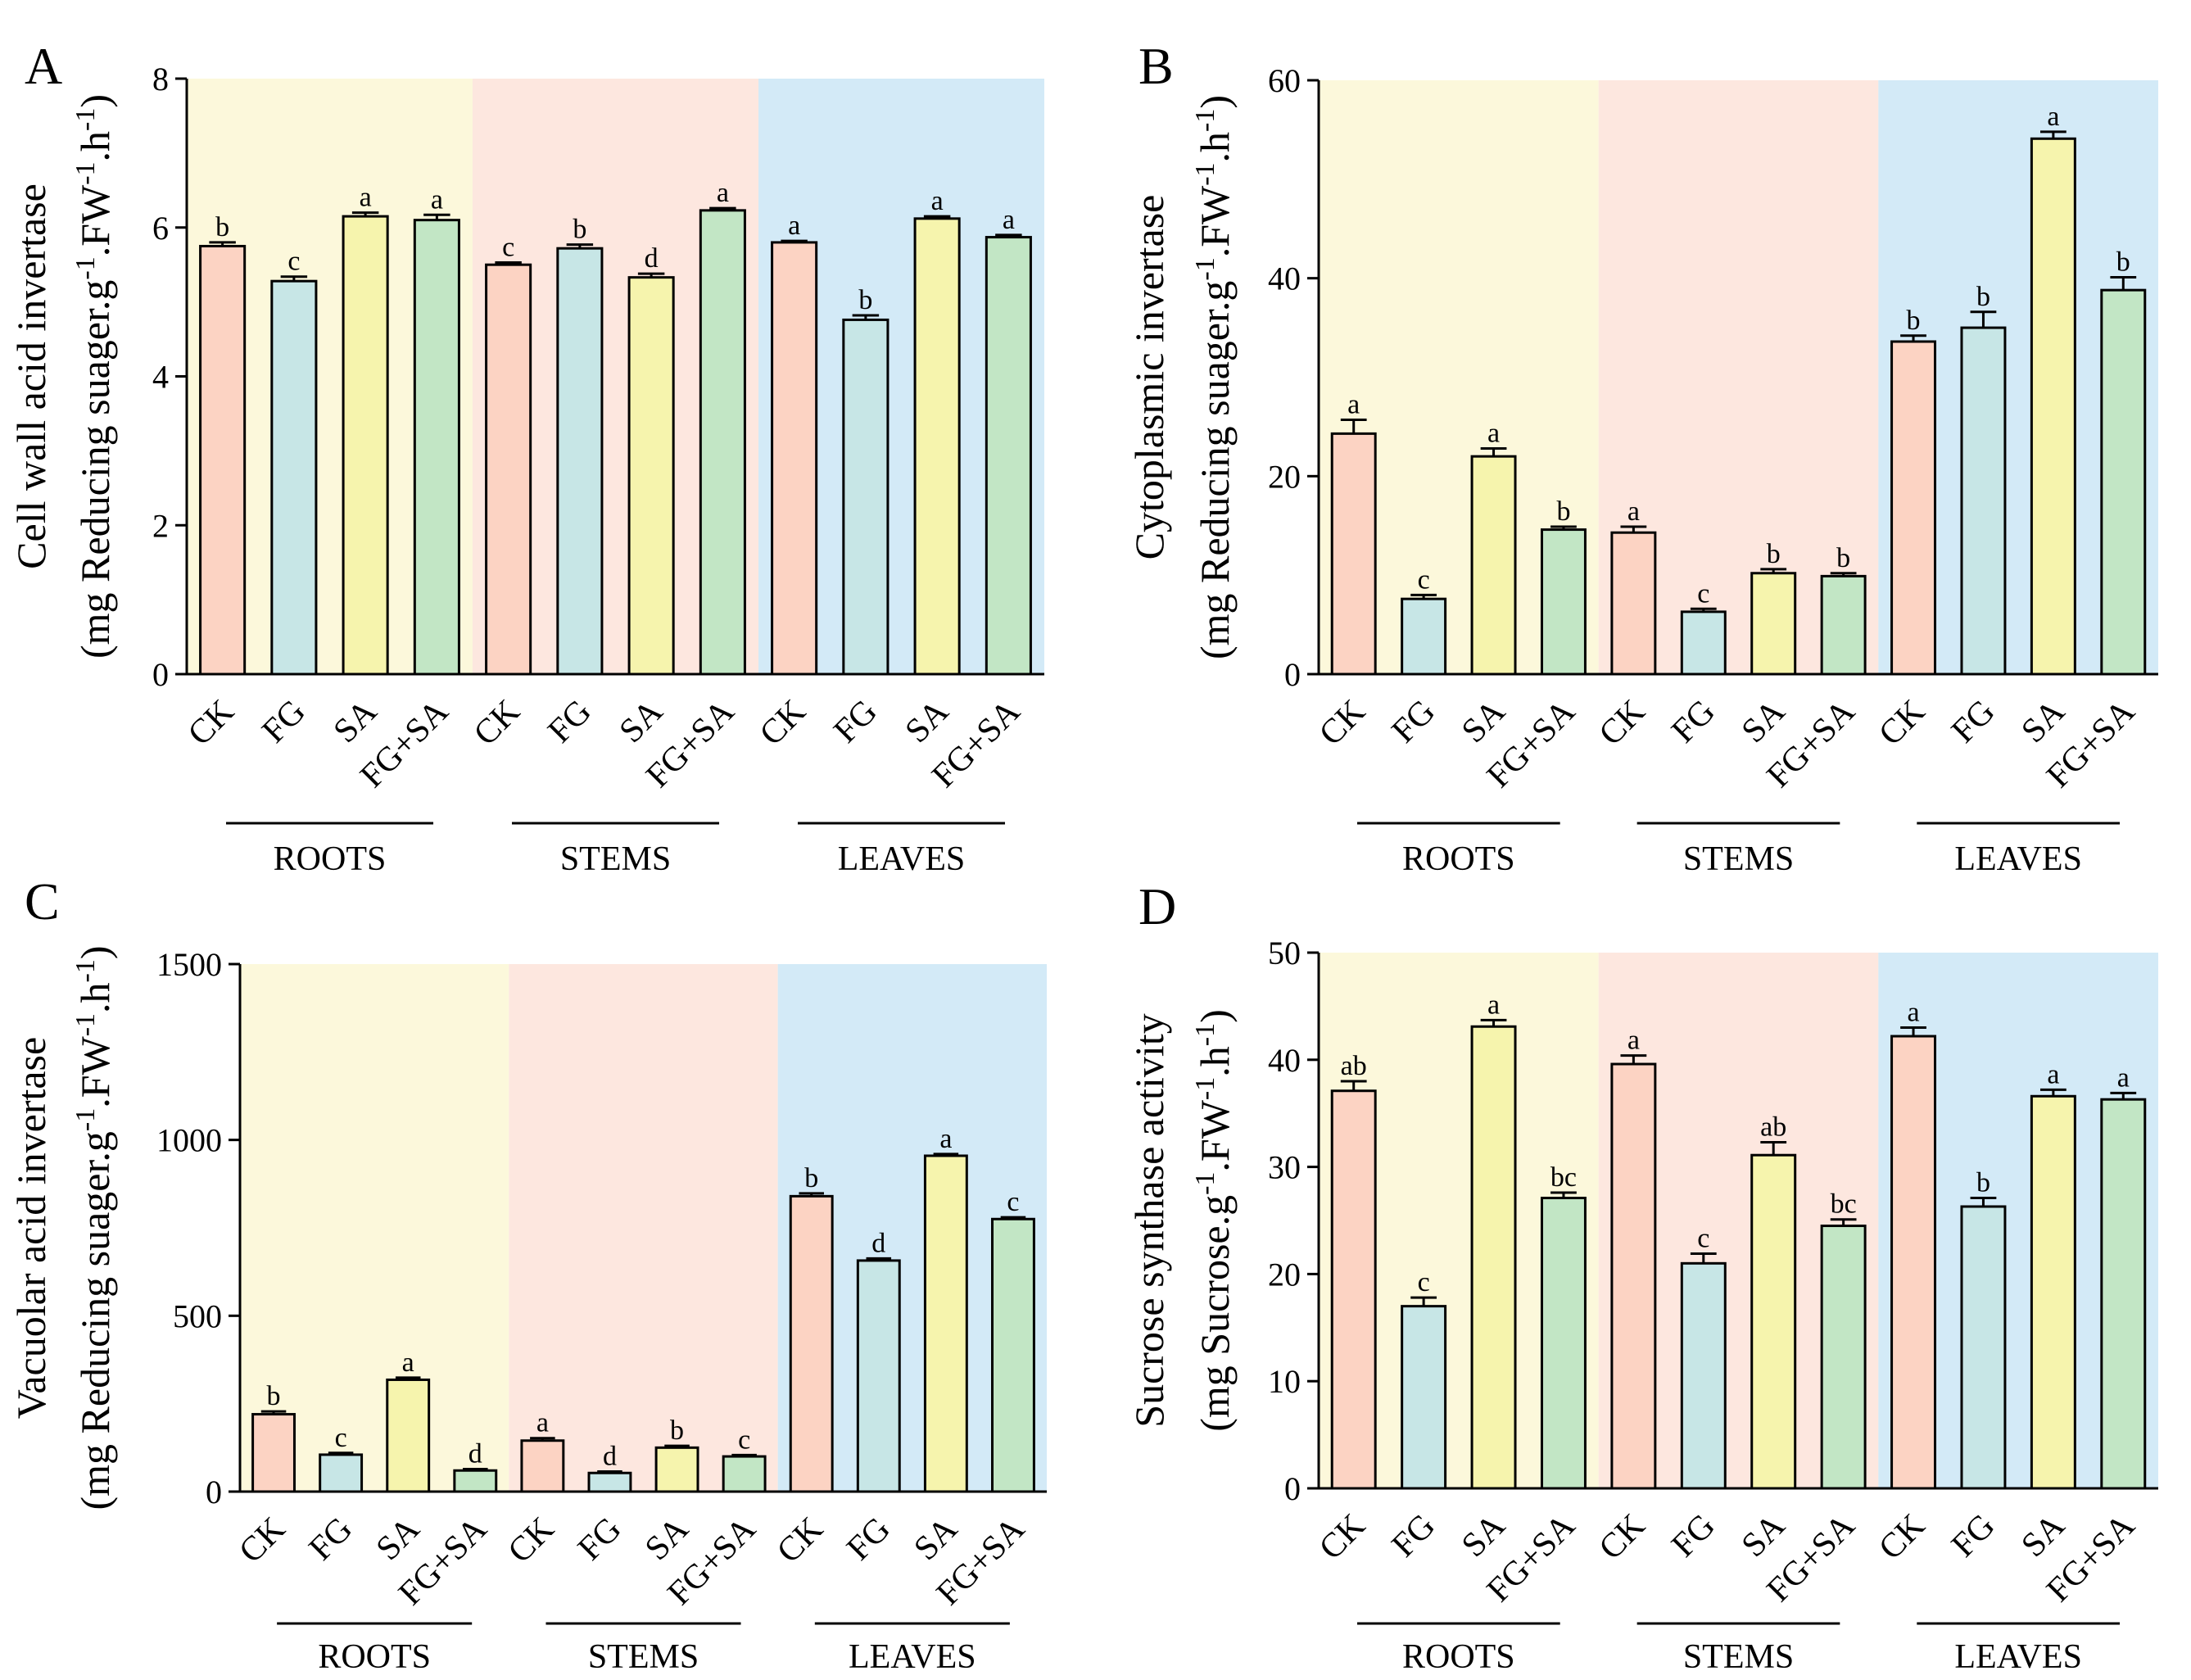 The image size is (2191, 1680). Describe the element at coordinates (1157, 66) in the screenshot. I see `panel-letter: B` at that location.